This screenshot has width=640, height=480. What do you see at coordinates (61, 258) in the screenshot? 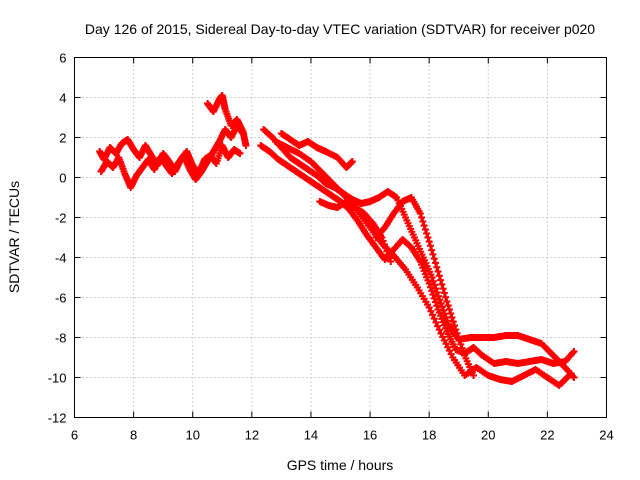
I see `y-tick-label: -4` at bounding box center [61, 258].